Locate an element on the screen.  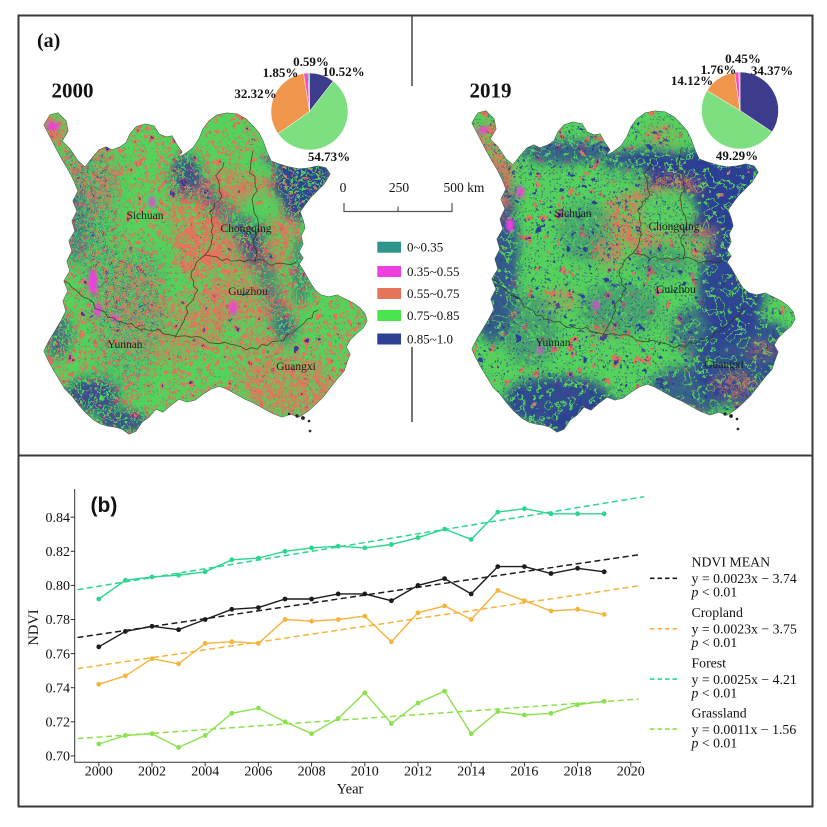
svg-text: 2012 is located at coordinates (418, 772).